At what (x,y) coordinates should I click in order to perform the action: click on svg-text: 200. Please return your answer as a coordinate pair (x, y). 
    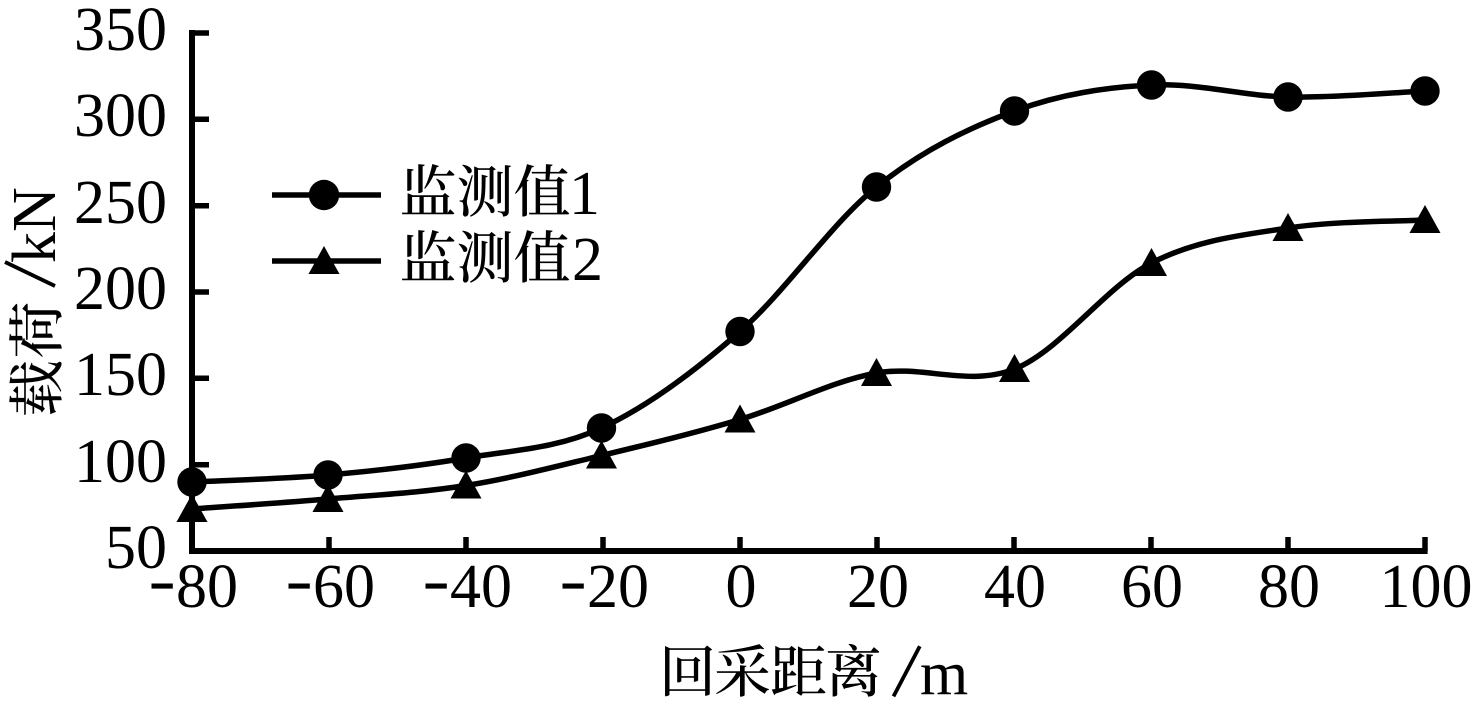
    Looking at the image, I should click on (120, 289).